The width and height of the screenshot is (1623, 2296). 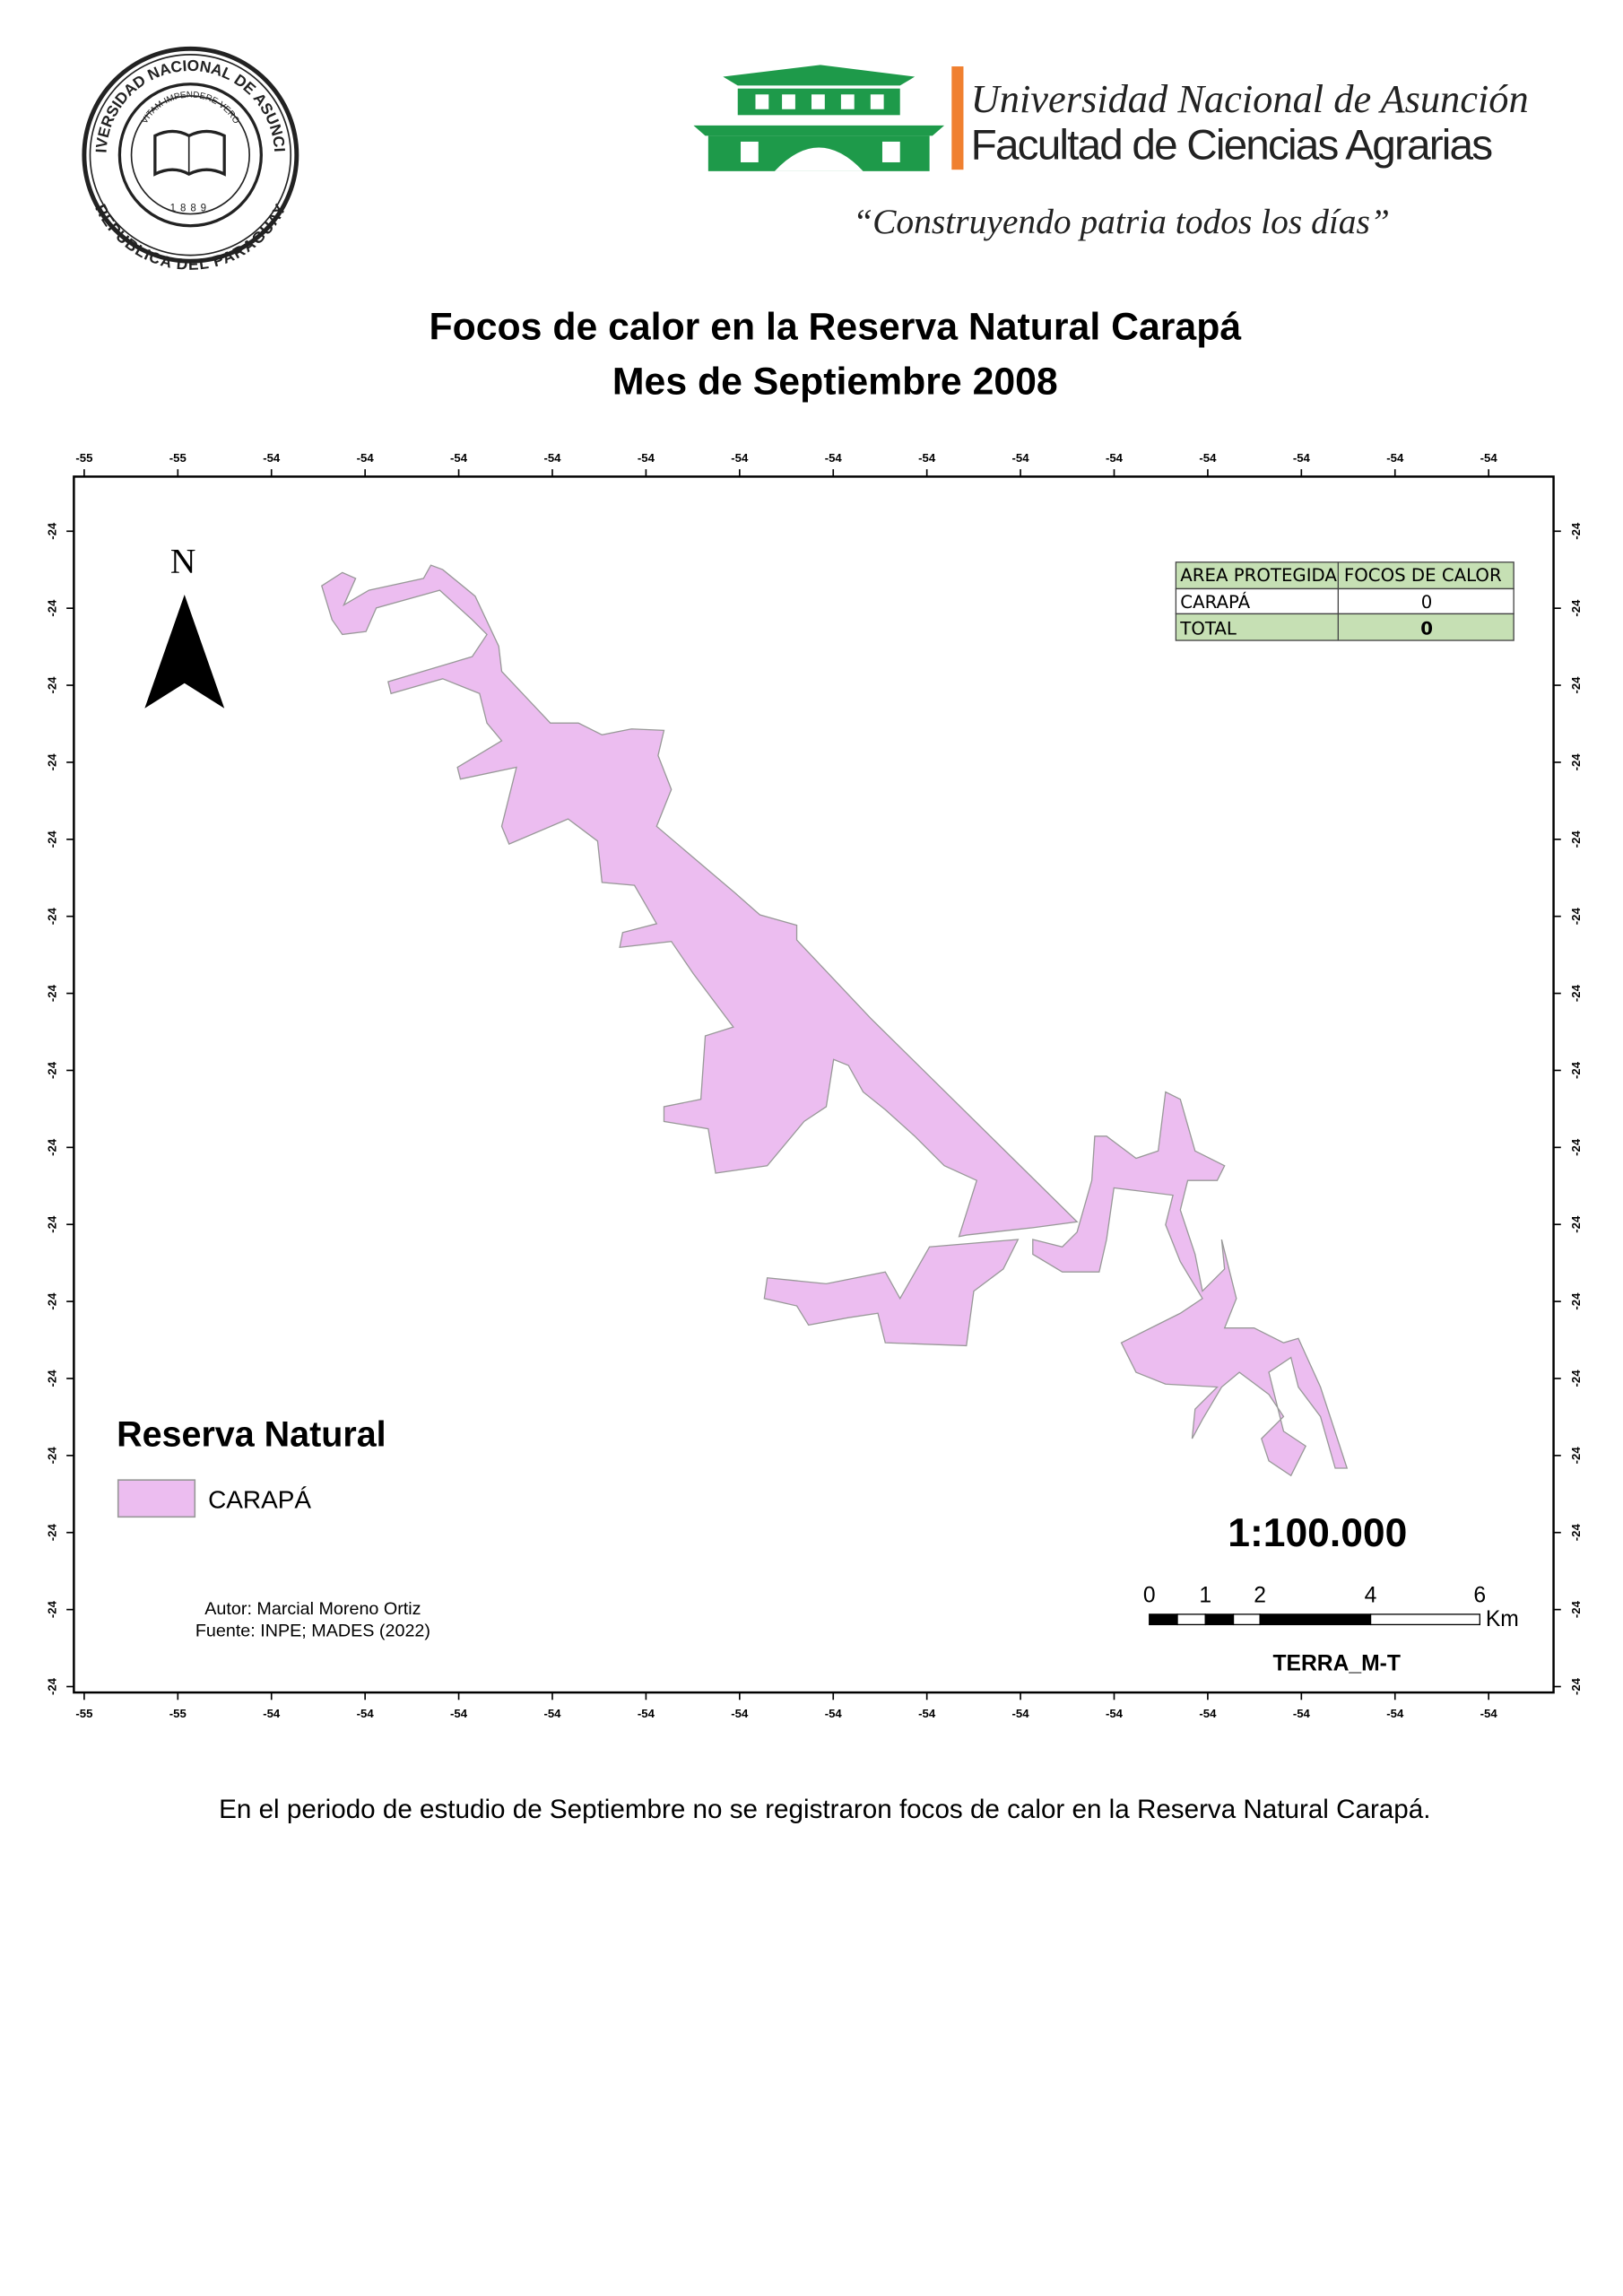 What do you see at coordinates (1371, 1596) in the screenshot?
I see `scalebar-label: 4` at bounding box center [1371, 1596].